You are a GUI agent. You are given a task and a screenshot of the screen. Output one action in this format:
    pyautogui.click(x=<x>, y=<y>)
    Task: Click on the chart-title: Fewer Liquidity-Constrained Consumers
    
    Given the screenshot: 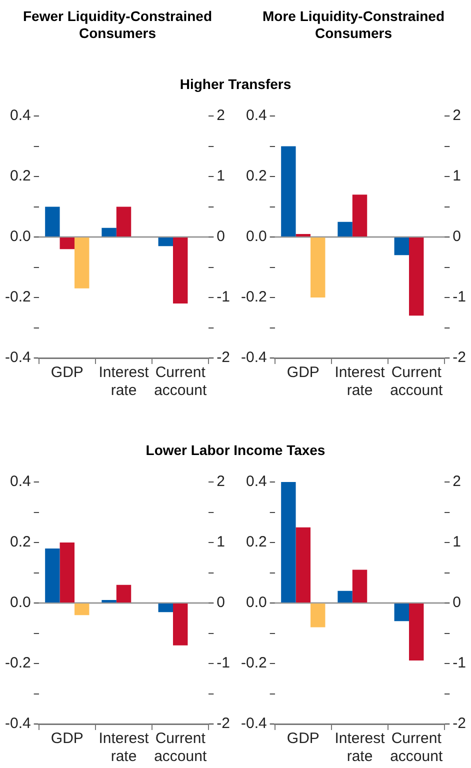 What is the action you would take?
    pyautogui.click(x=117, y=25)
    